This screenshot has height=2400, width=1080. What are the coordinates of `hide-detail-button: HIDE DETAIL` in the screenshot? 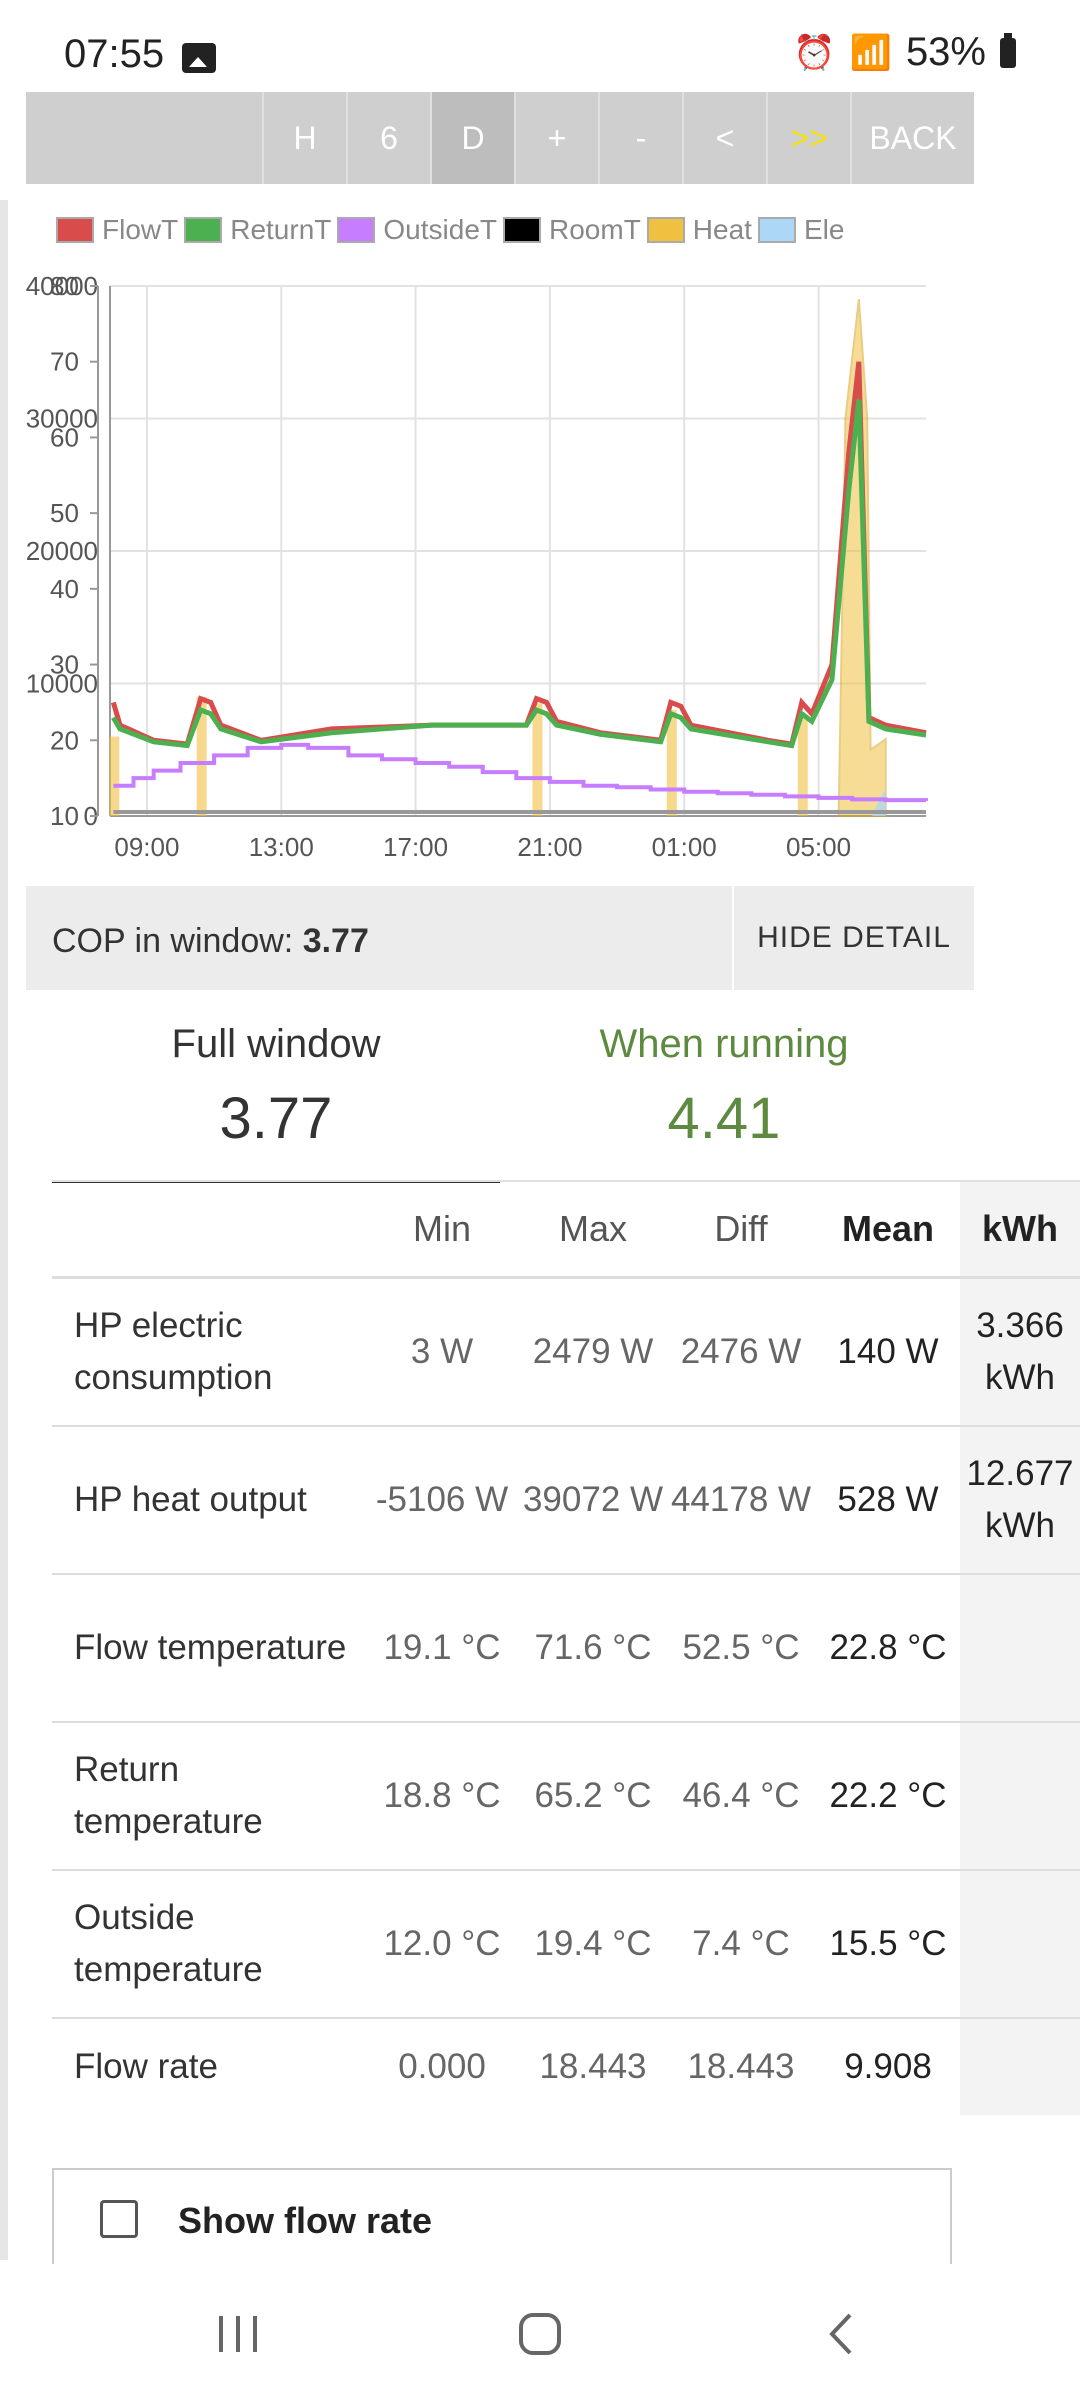 It's located at (853, 938).